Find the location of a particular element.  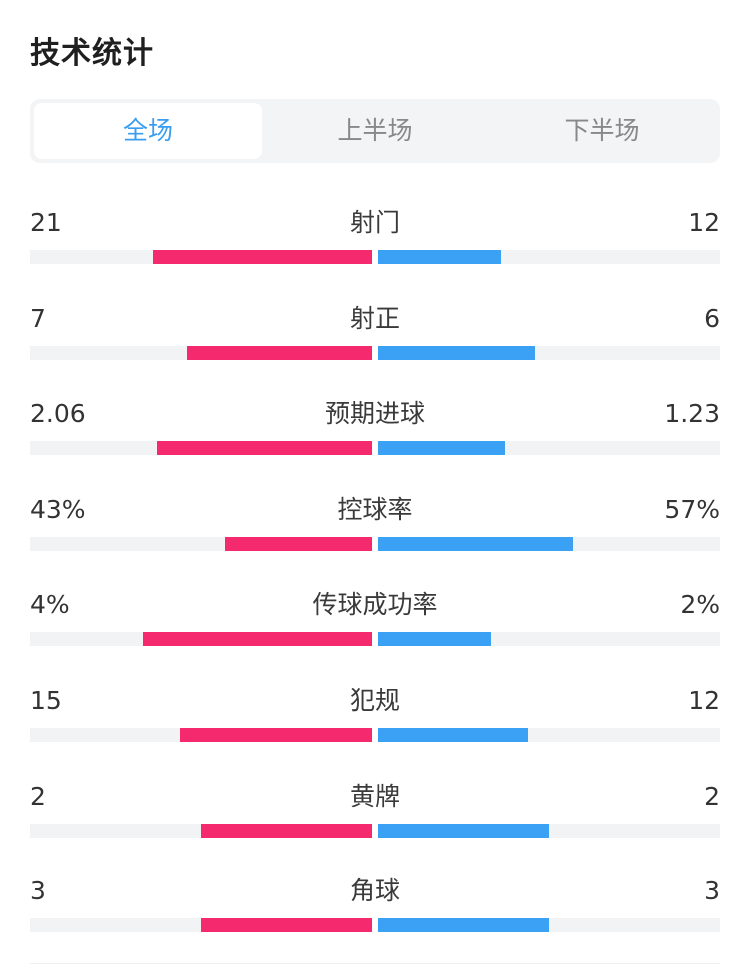

stat-row: 控球率 43% 57% is located at coordinates (375, 527).